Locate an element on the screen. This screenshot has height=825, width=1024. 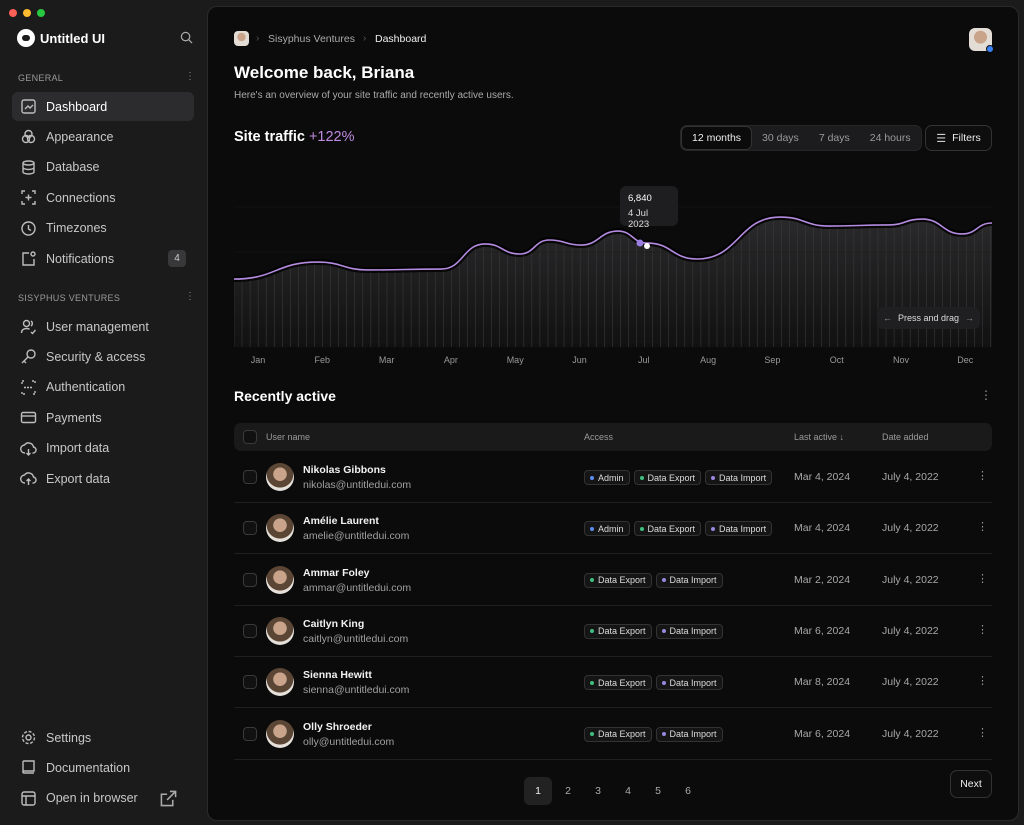
sidebar-item-database: Database is located at coordinates (103, 167).